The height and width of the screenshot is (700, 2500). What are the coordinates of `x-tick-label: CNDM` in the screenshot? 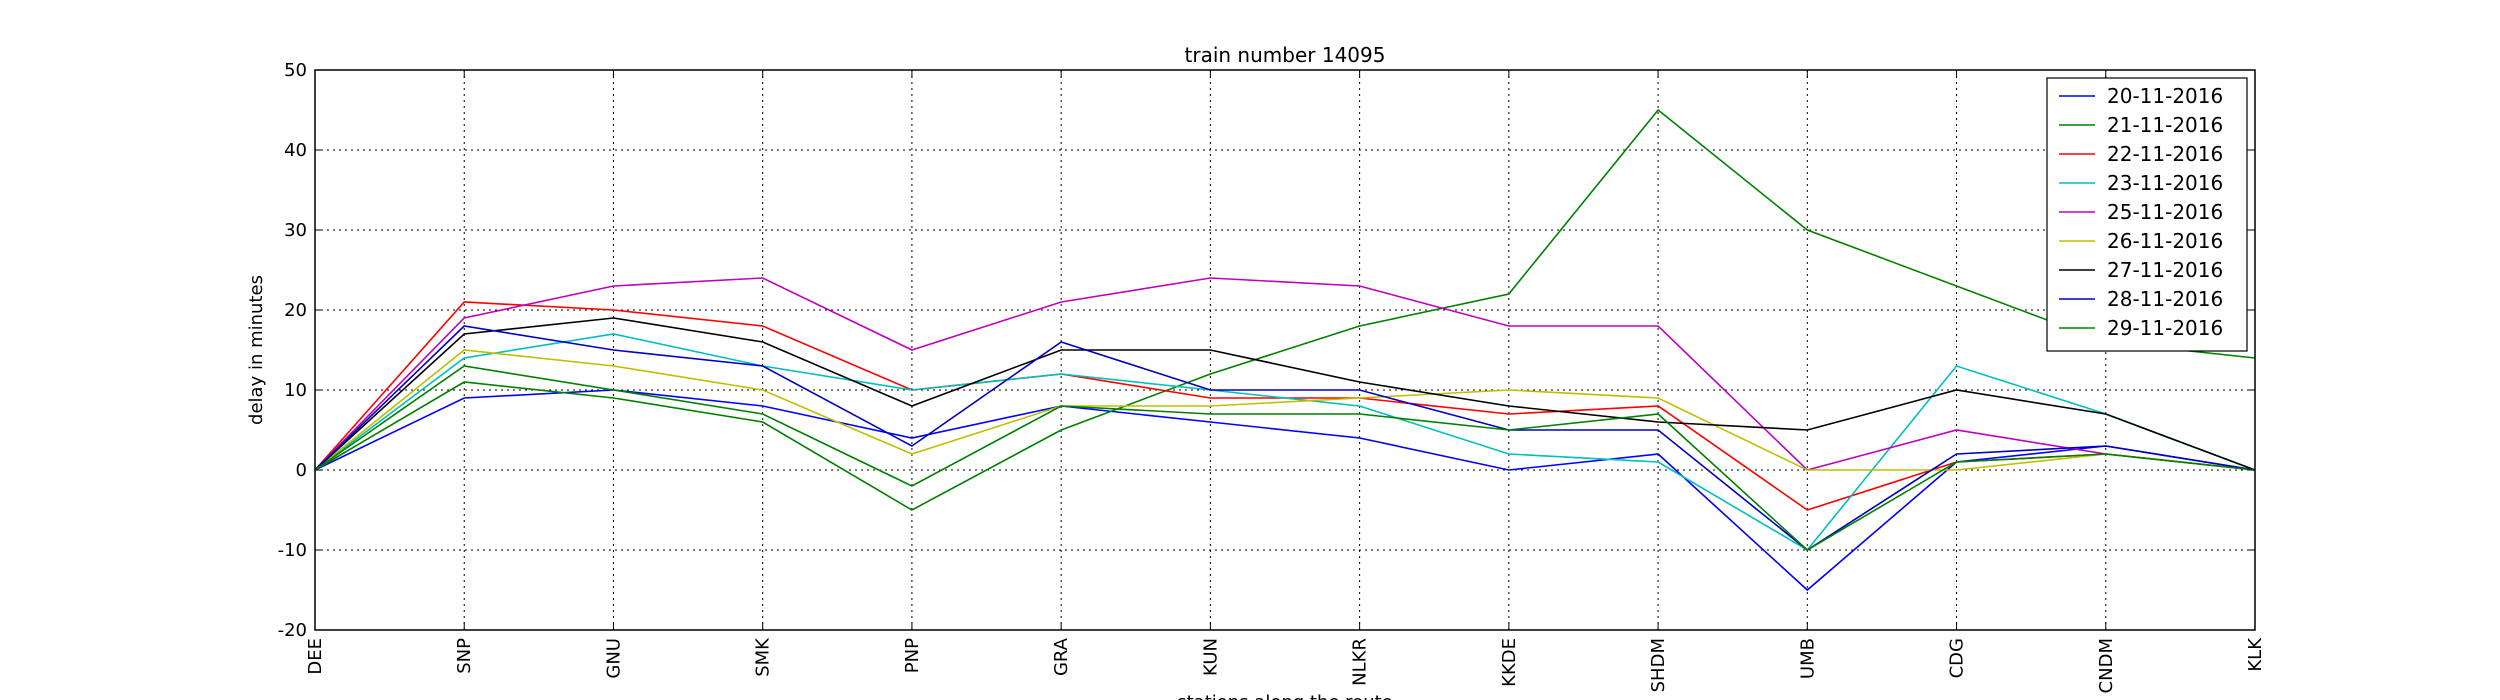 It's located at (2106, 665).